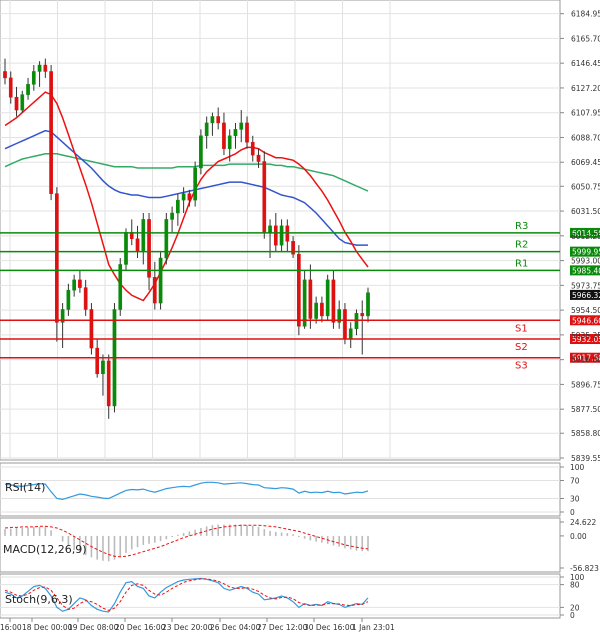 Image resolution: width=600 pixels, height=633 pixels. What do you see at coordinates (280, 489) in the screenshot?
I see `rsi-grid` at bounding box center [280, 489].